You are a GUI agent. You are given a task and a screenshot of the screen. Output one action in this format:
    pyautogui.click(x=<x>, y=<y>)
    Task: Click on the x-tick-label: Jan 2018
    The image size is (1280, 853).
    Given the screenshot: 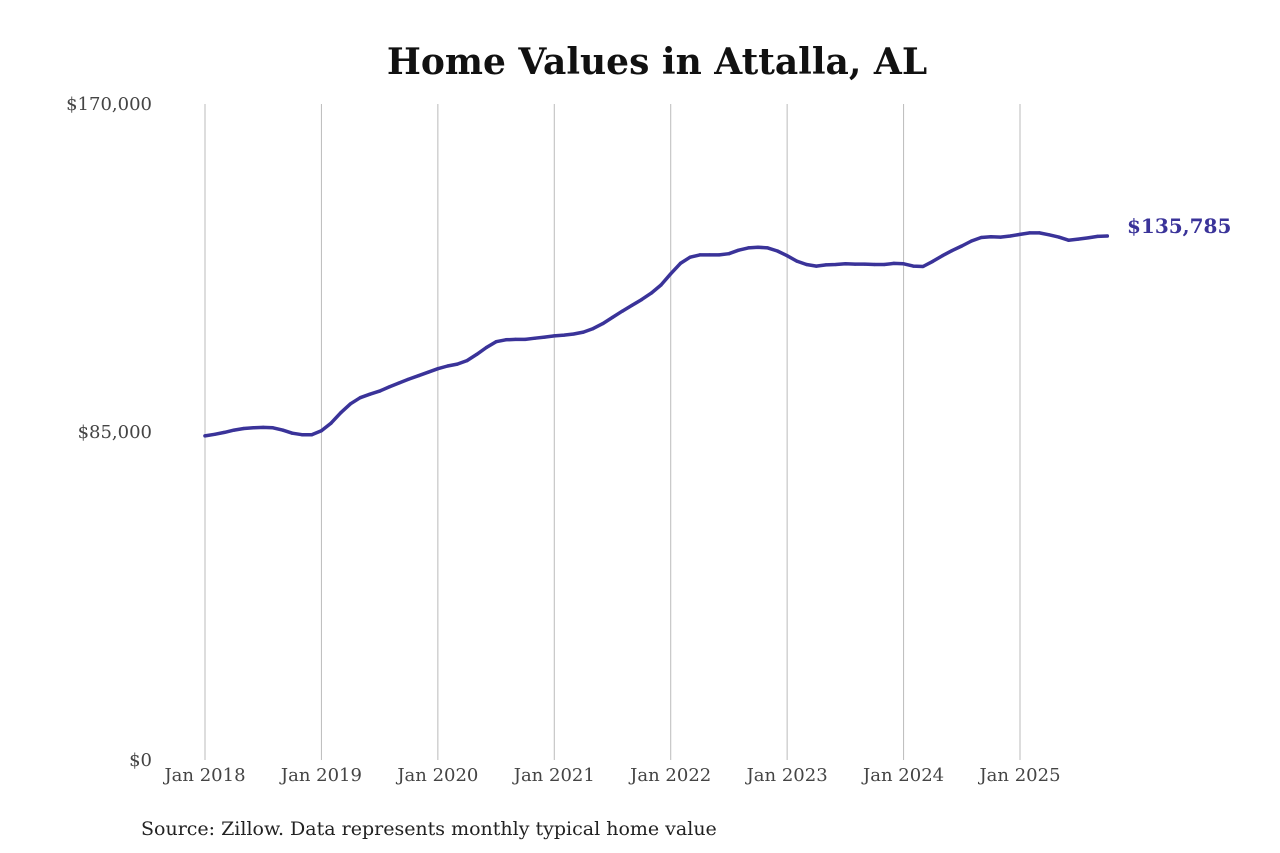 What is the action you would take?
    pyautogui.click(x=203, y=775)
    